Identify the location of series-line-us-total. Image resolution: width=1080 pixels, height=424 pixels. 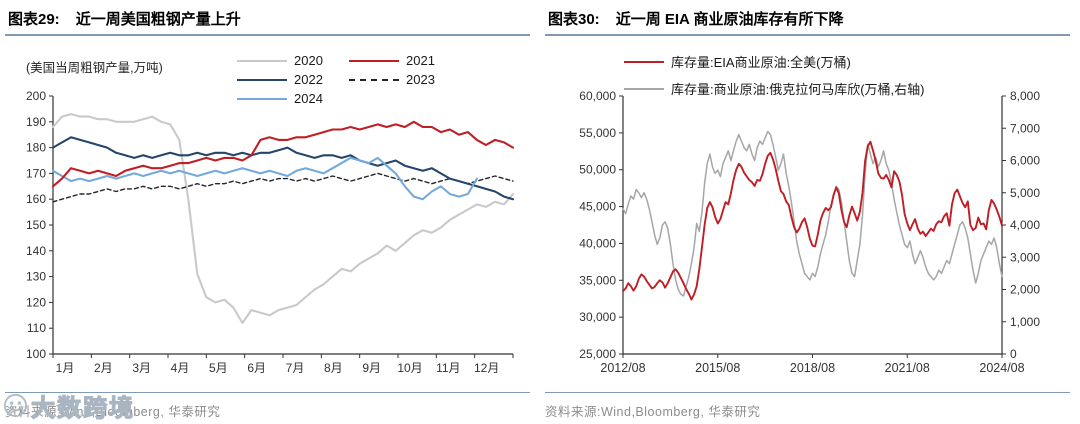
(812, 220).